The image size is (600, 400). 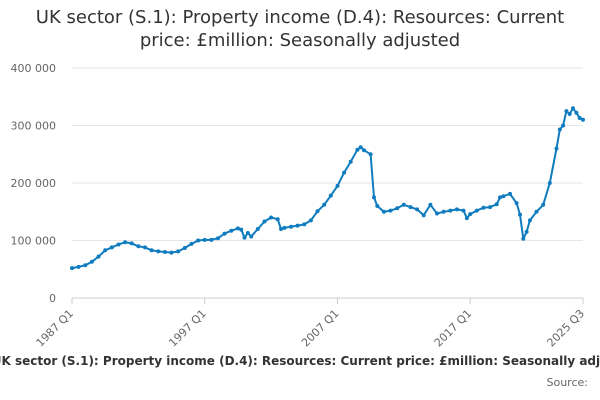 I want to click on source-label: Source:, so click(x=568, y=382).